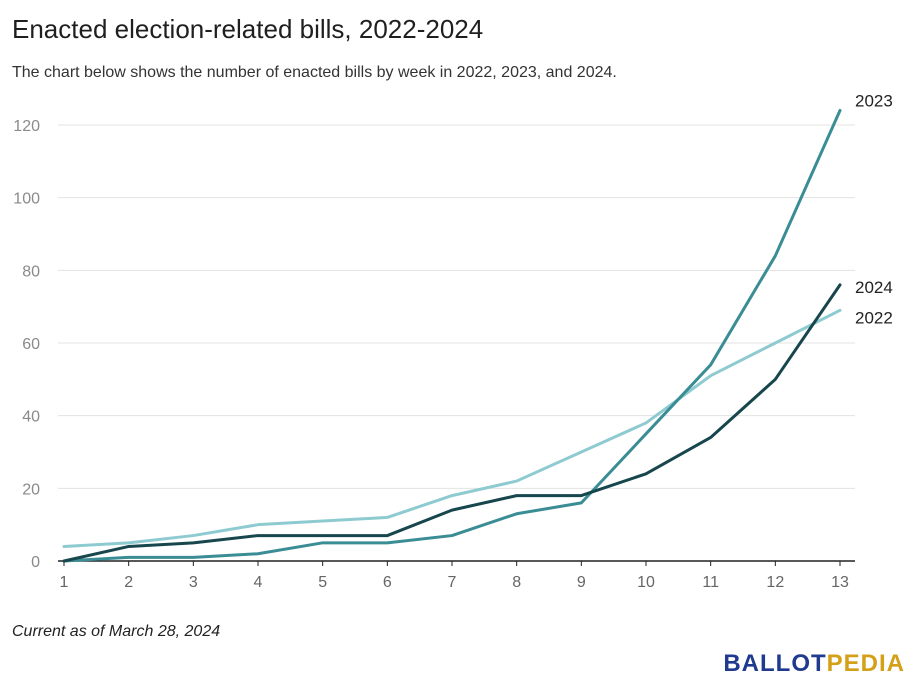 The image size is (919, 688). What do you see at coordinates (840, 582) in the screenshot?
I see `x-tick-label-13: 13` at bounding box center [840, 582].